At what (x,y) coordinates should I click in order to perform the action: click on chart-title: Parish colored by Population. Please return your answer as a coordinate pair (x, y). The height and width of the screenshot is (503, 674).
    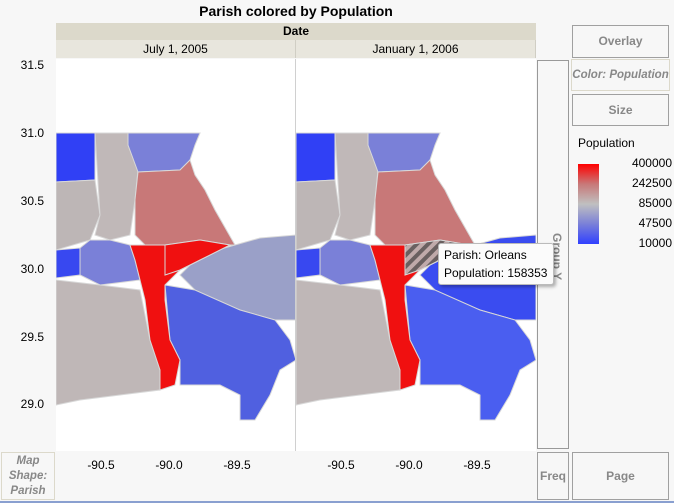
    Looking at the image, I should click on (296, 11).